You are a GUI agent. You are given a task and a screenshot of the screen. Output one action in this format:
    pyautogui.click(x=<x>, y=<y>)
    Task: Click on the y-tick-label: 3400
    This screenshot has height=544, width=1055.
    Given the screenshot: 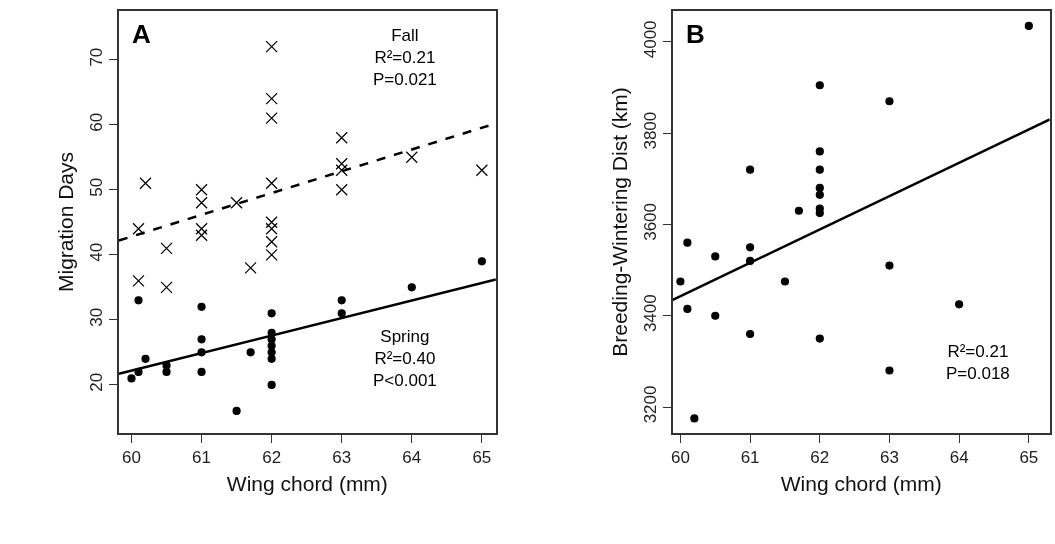 What is the action you would take?
    pyautogui.click(x=651, y=313)
    